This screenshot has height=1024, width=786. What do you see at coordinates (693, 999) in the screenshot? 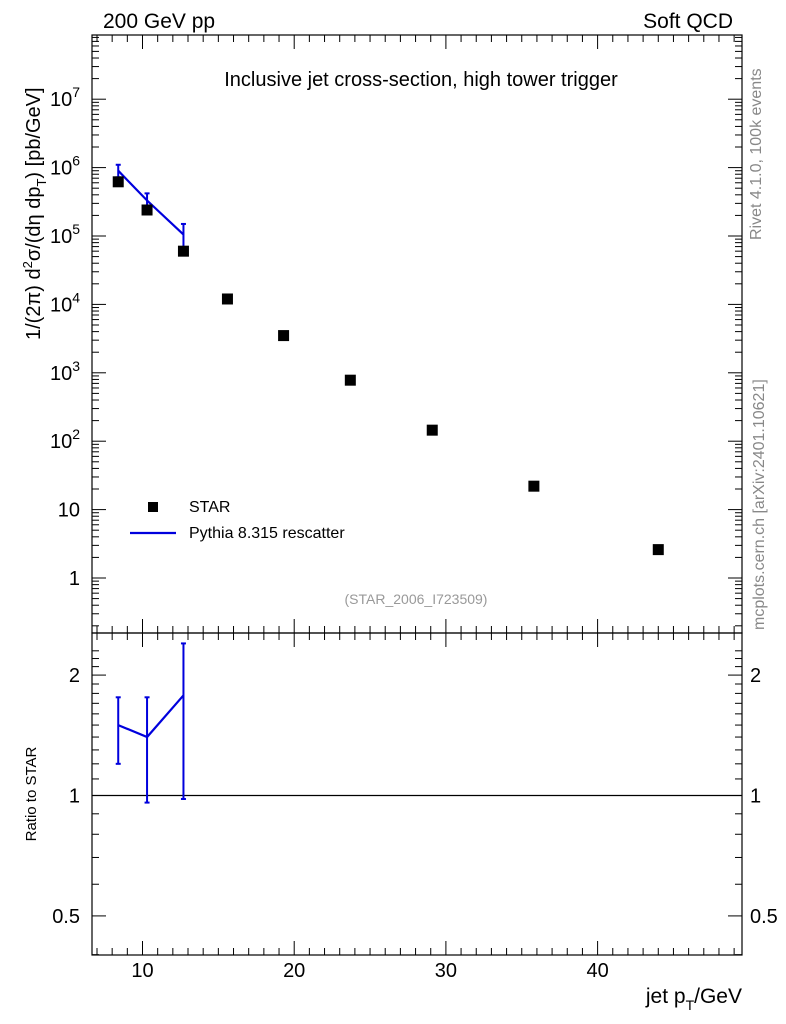
I see `x-axis-label: jet pT/GeV` at bounding box center [693, 999].